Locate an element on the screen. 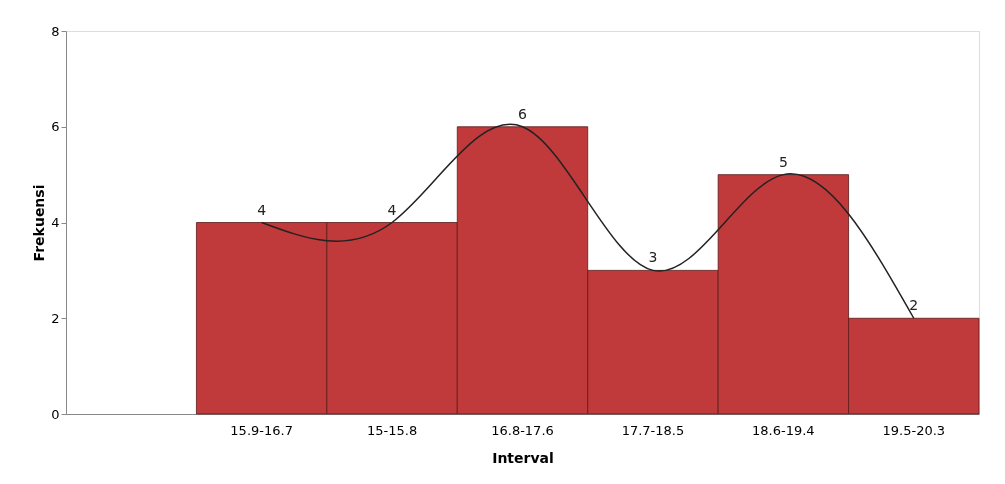 The width and height of the screenshot is (1005, 484). data-label: 6 is located at coordinates (523, 113).